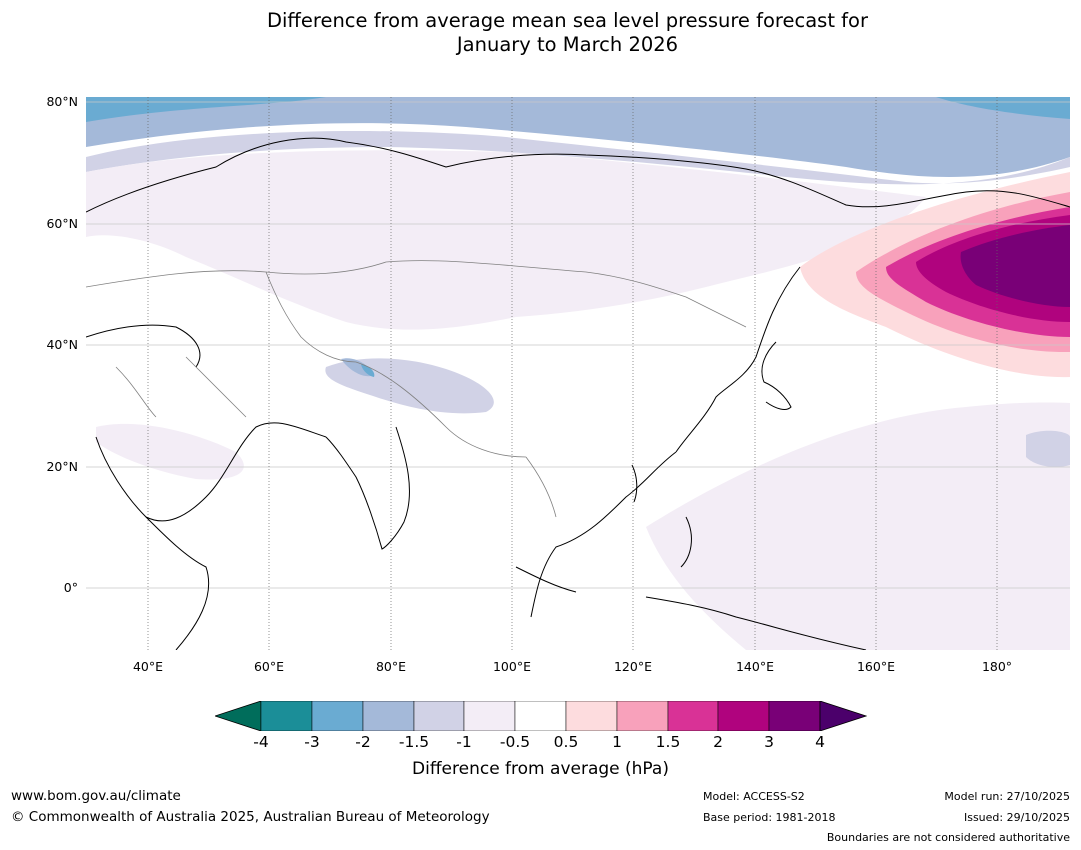 The image size is (1081, 850). Describe the element at coordinates (769, 817) in the screenshot. I see `base-period-text: Base period: 1981-2018` at that location.